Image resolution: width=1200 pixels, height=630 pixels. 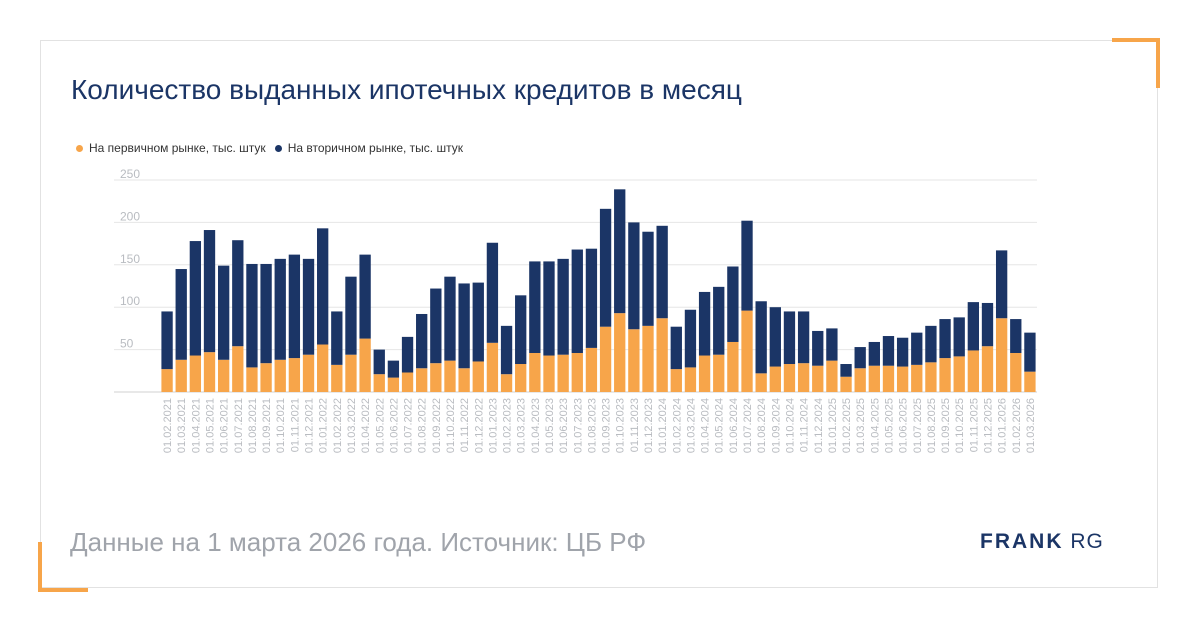 I want to click on x-tick-label: 01.09.2023, so click(x=607, y=425).